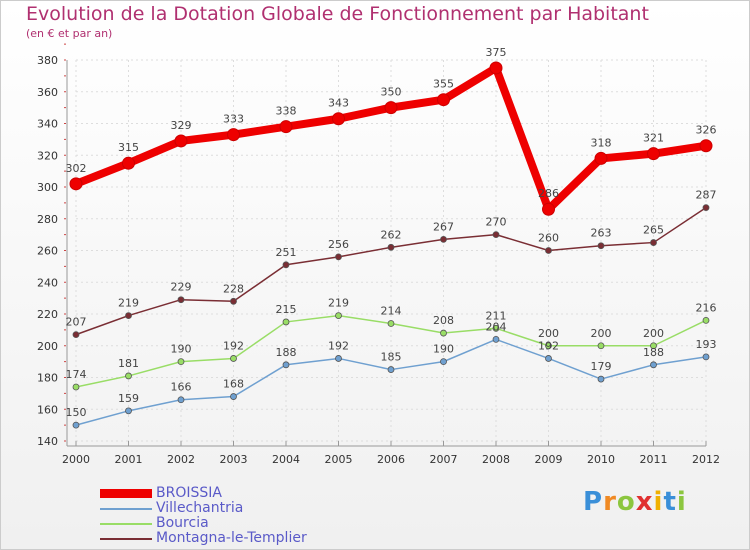 The width and height of the screenshot is (750, 550). Describe the element at coordinates (47, 441) in the screenshot. I see `y-tick-label: 140` at that location.